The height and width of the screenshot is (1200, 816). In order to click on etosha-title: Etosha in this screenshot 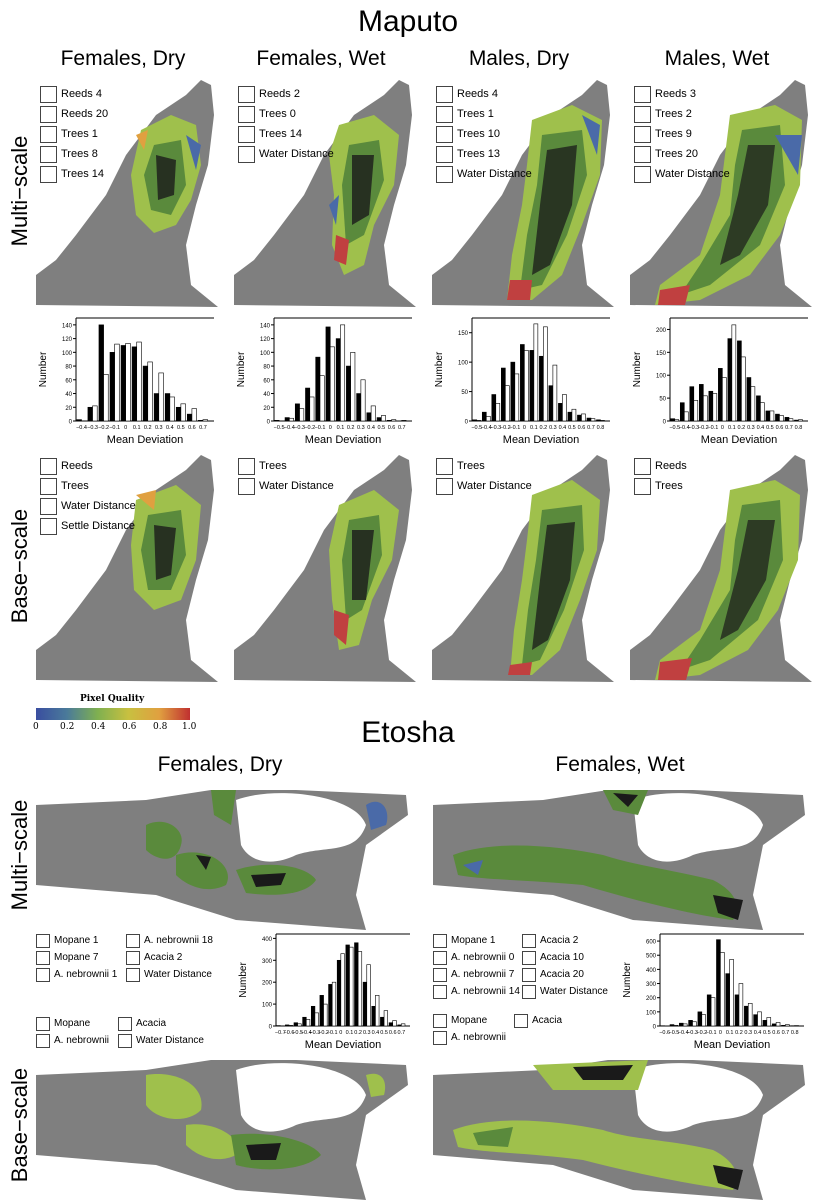, I will do `click(408, 732)`.